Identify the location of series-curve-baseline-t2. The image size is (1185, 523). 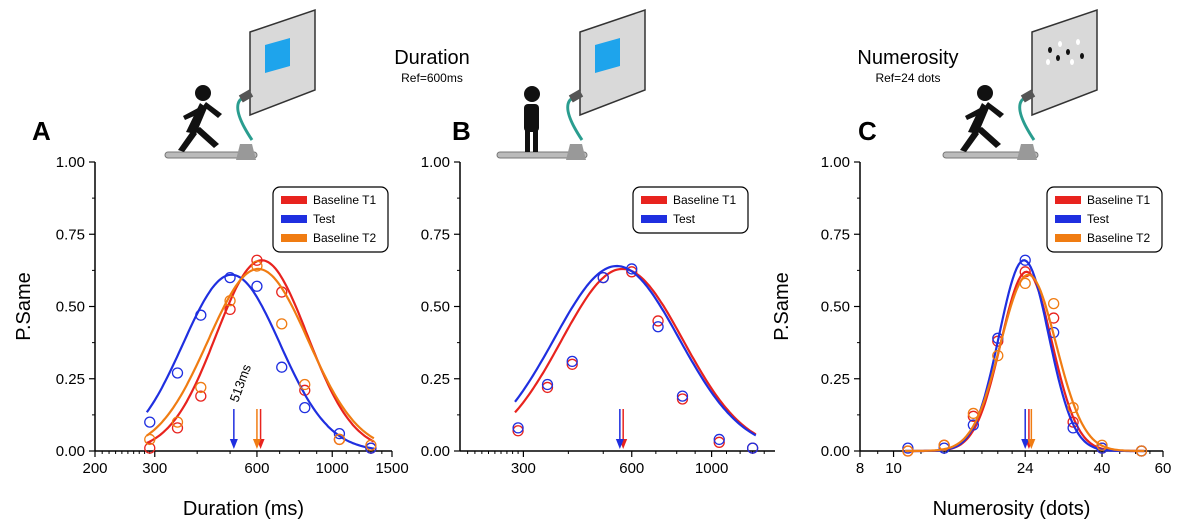
(1024, 363).